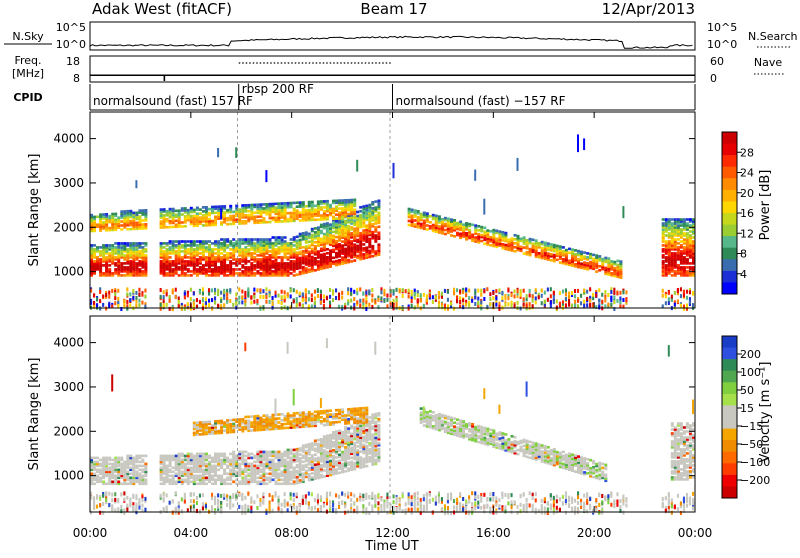 Image resolution: width=800 pixels, height=558 pixels. I want to click on noise-tick-left-high: 10^5, so click(71, 27).